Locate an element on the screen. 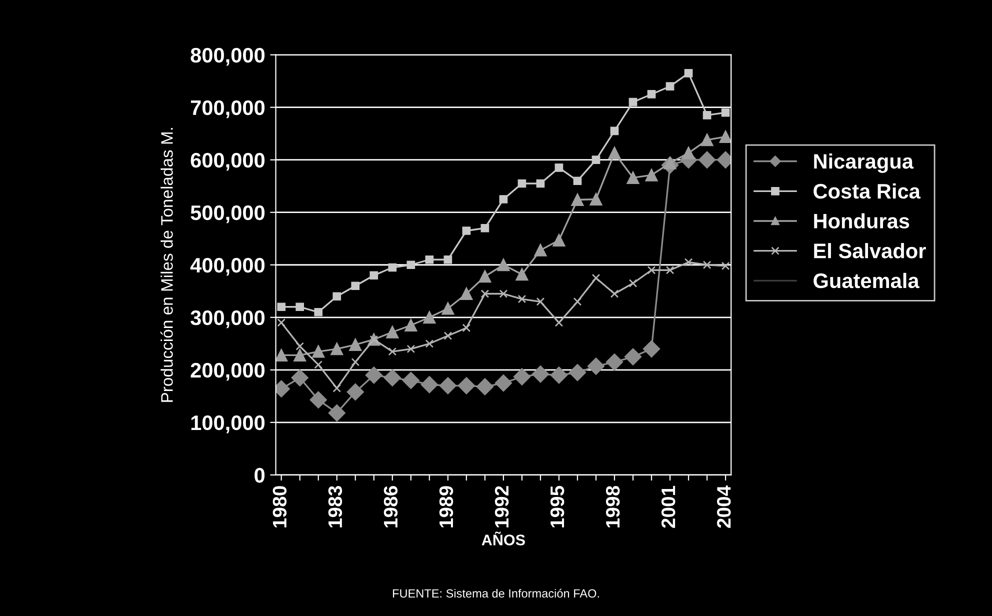  x-axis-title: AÑOS is located at coordinates (503, 539).